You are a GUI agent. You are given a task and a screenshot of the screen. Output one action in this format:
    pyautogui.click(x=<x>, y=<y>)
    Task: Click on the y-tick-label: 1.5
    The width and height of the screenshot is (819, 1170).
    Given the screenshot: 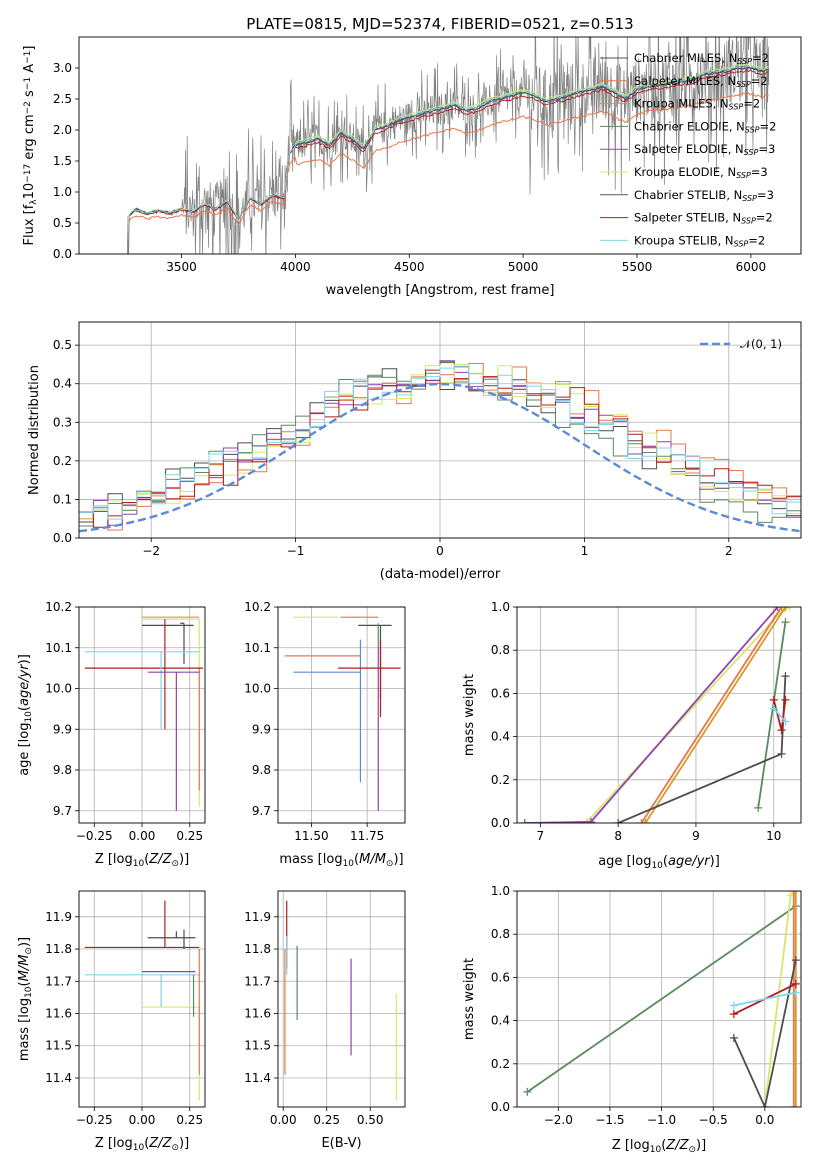 What is the action you would take?
    pyautogui.click(x=62, y=161)
    